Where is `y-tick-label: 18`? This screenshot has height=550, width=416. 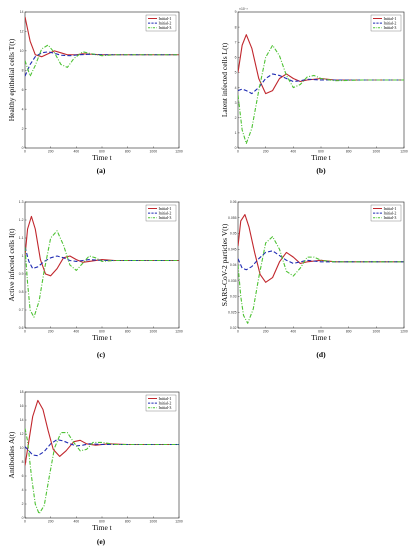 y-tick-label: 18 is located at coordinates (22, 392).